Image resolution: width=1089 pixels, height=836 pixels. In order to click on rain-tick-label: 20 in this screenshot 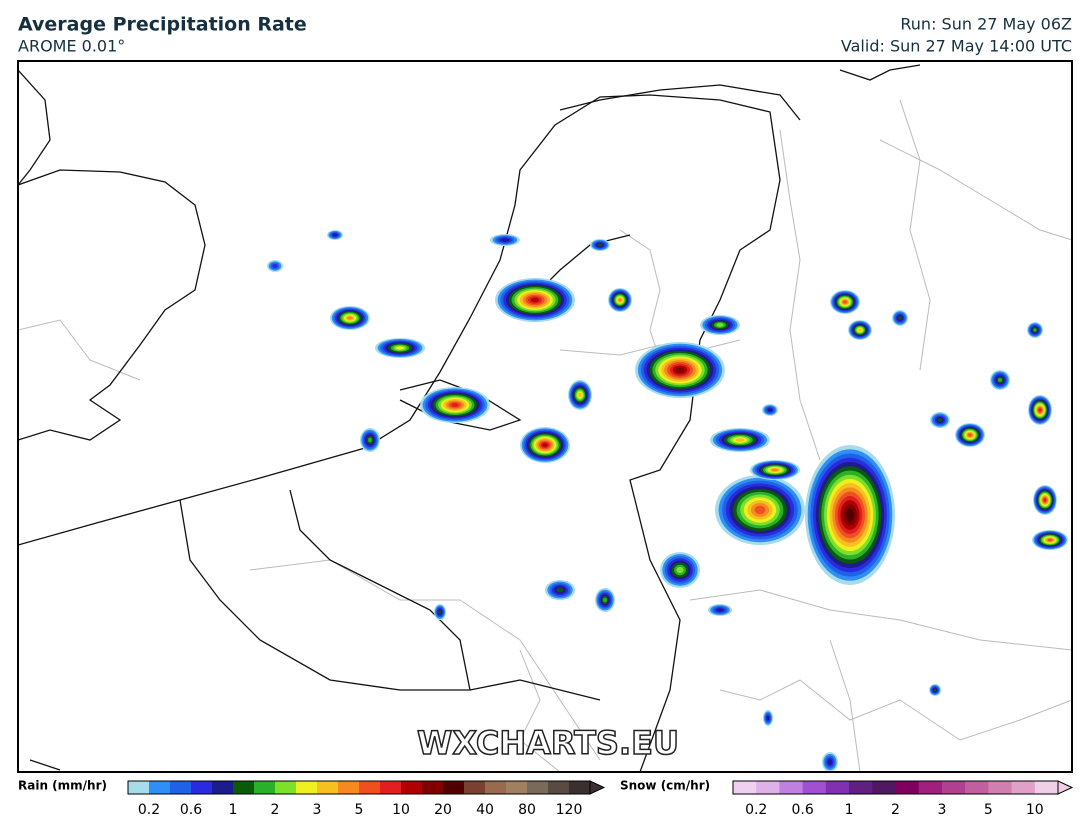, I will do `click(443, 810)`.